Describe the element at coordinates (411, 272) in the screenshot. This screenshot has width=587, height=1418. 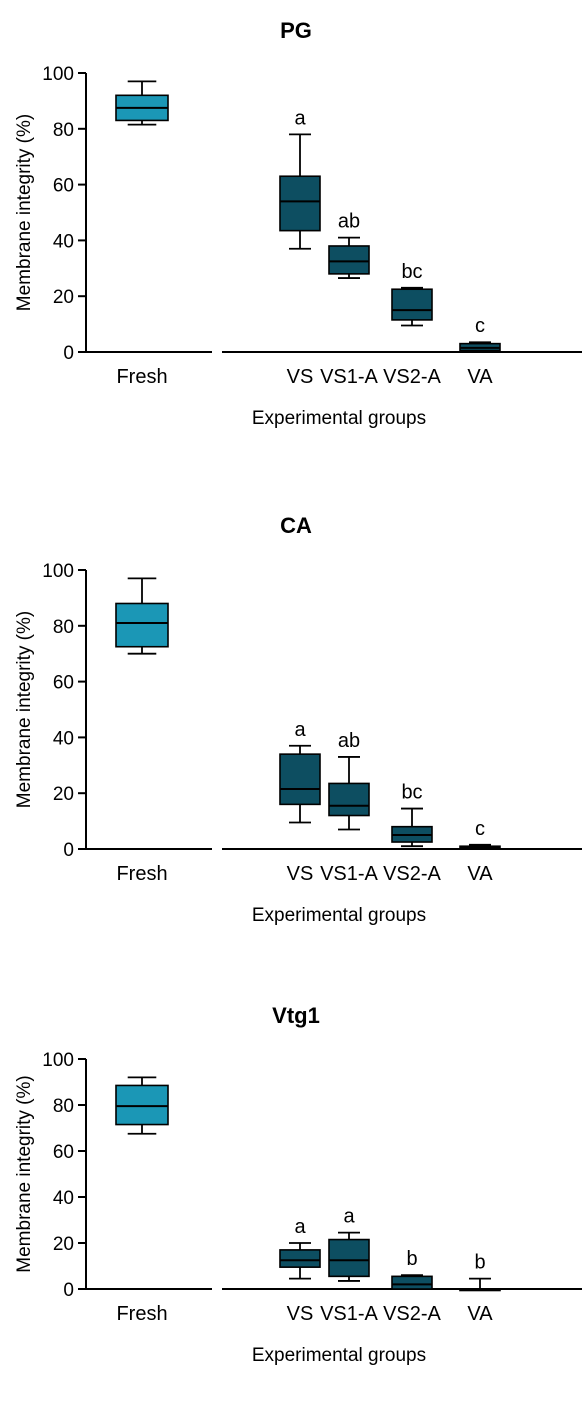
I see `panel1-significance-label: bc` at that location.